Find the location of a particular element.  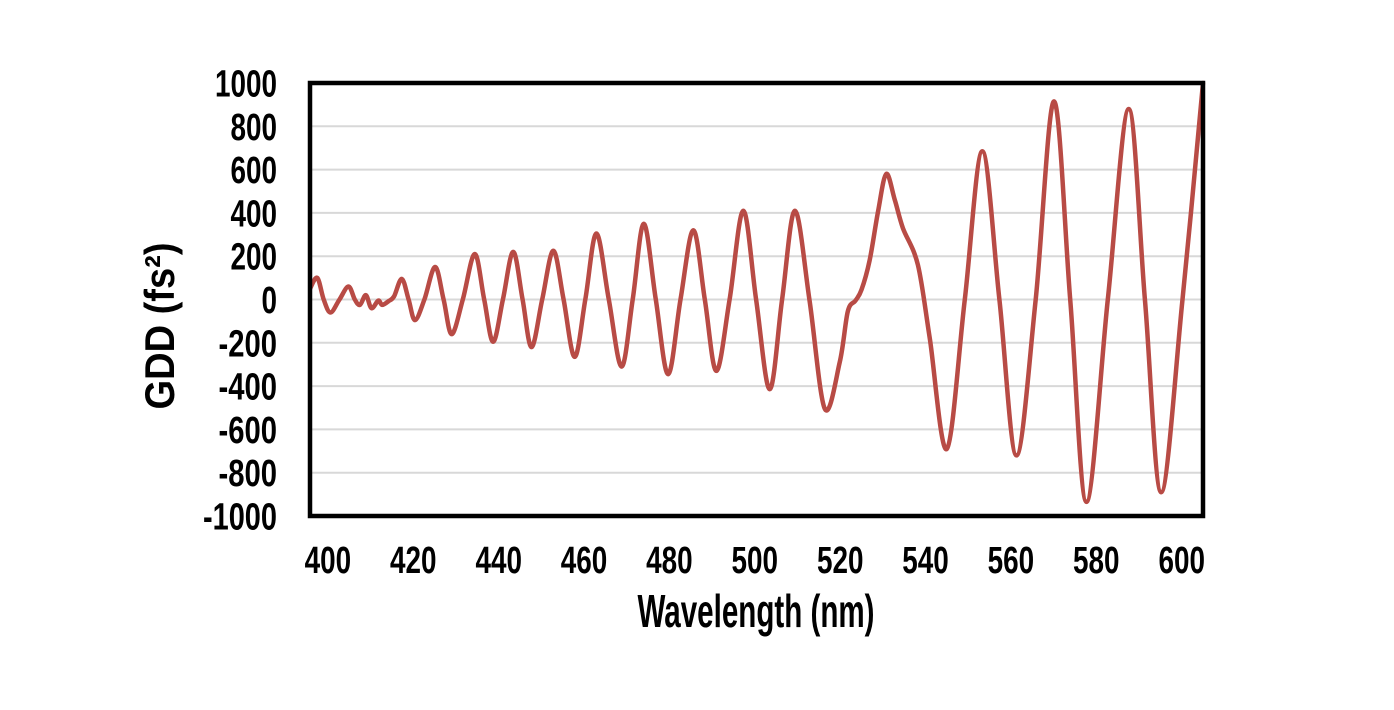

x-tick-label: 500 is located at coordinates (755, 561).